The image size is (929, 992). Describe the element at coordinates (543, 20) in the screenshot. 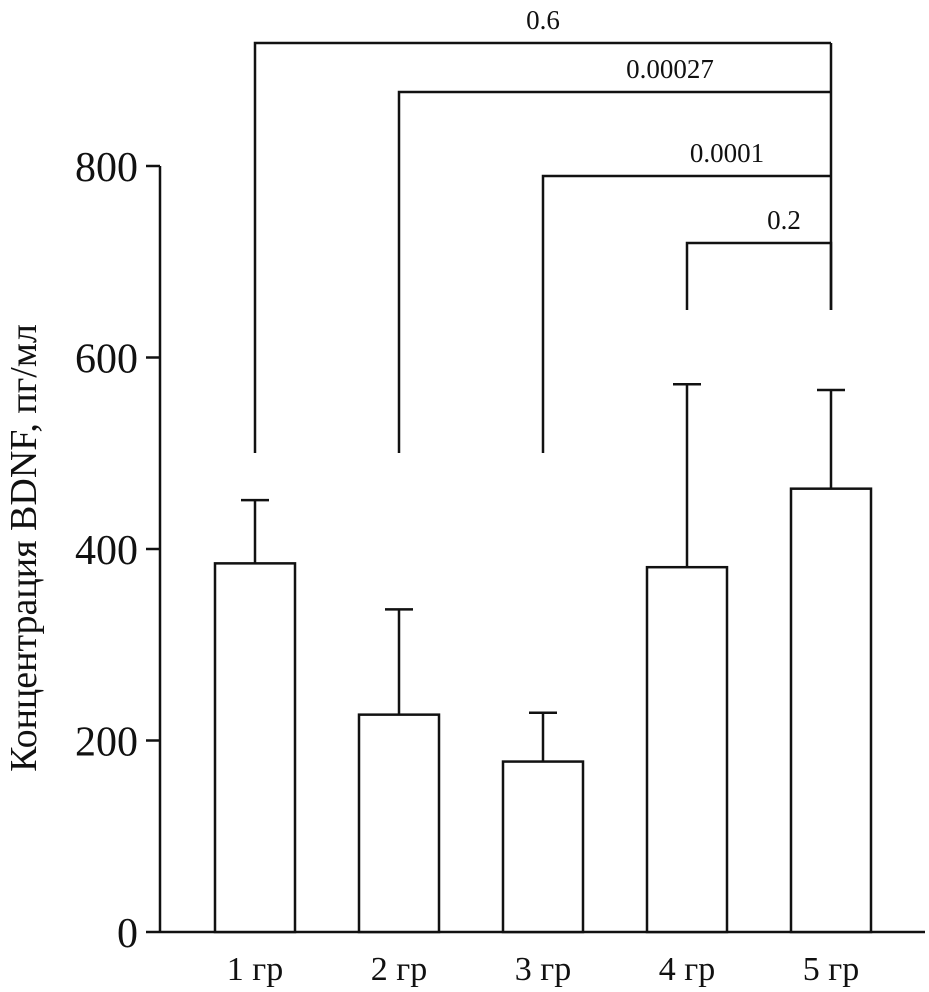

I see `p-value-label: 0.6` at that location.